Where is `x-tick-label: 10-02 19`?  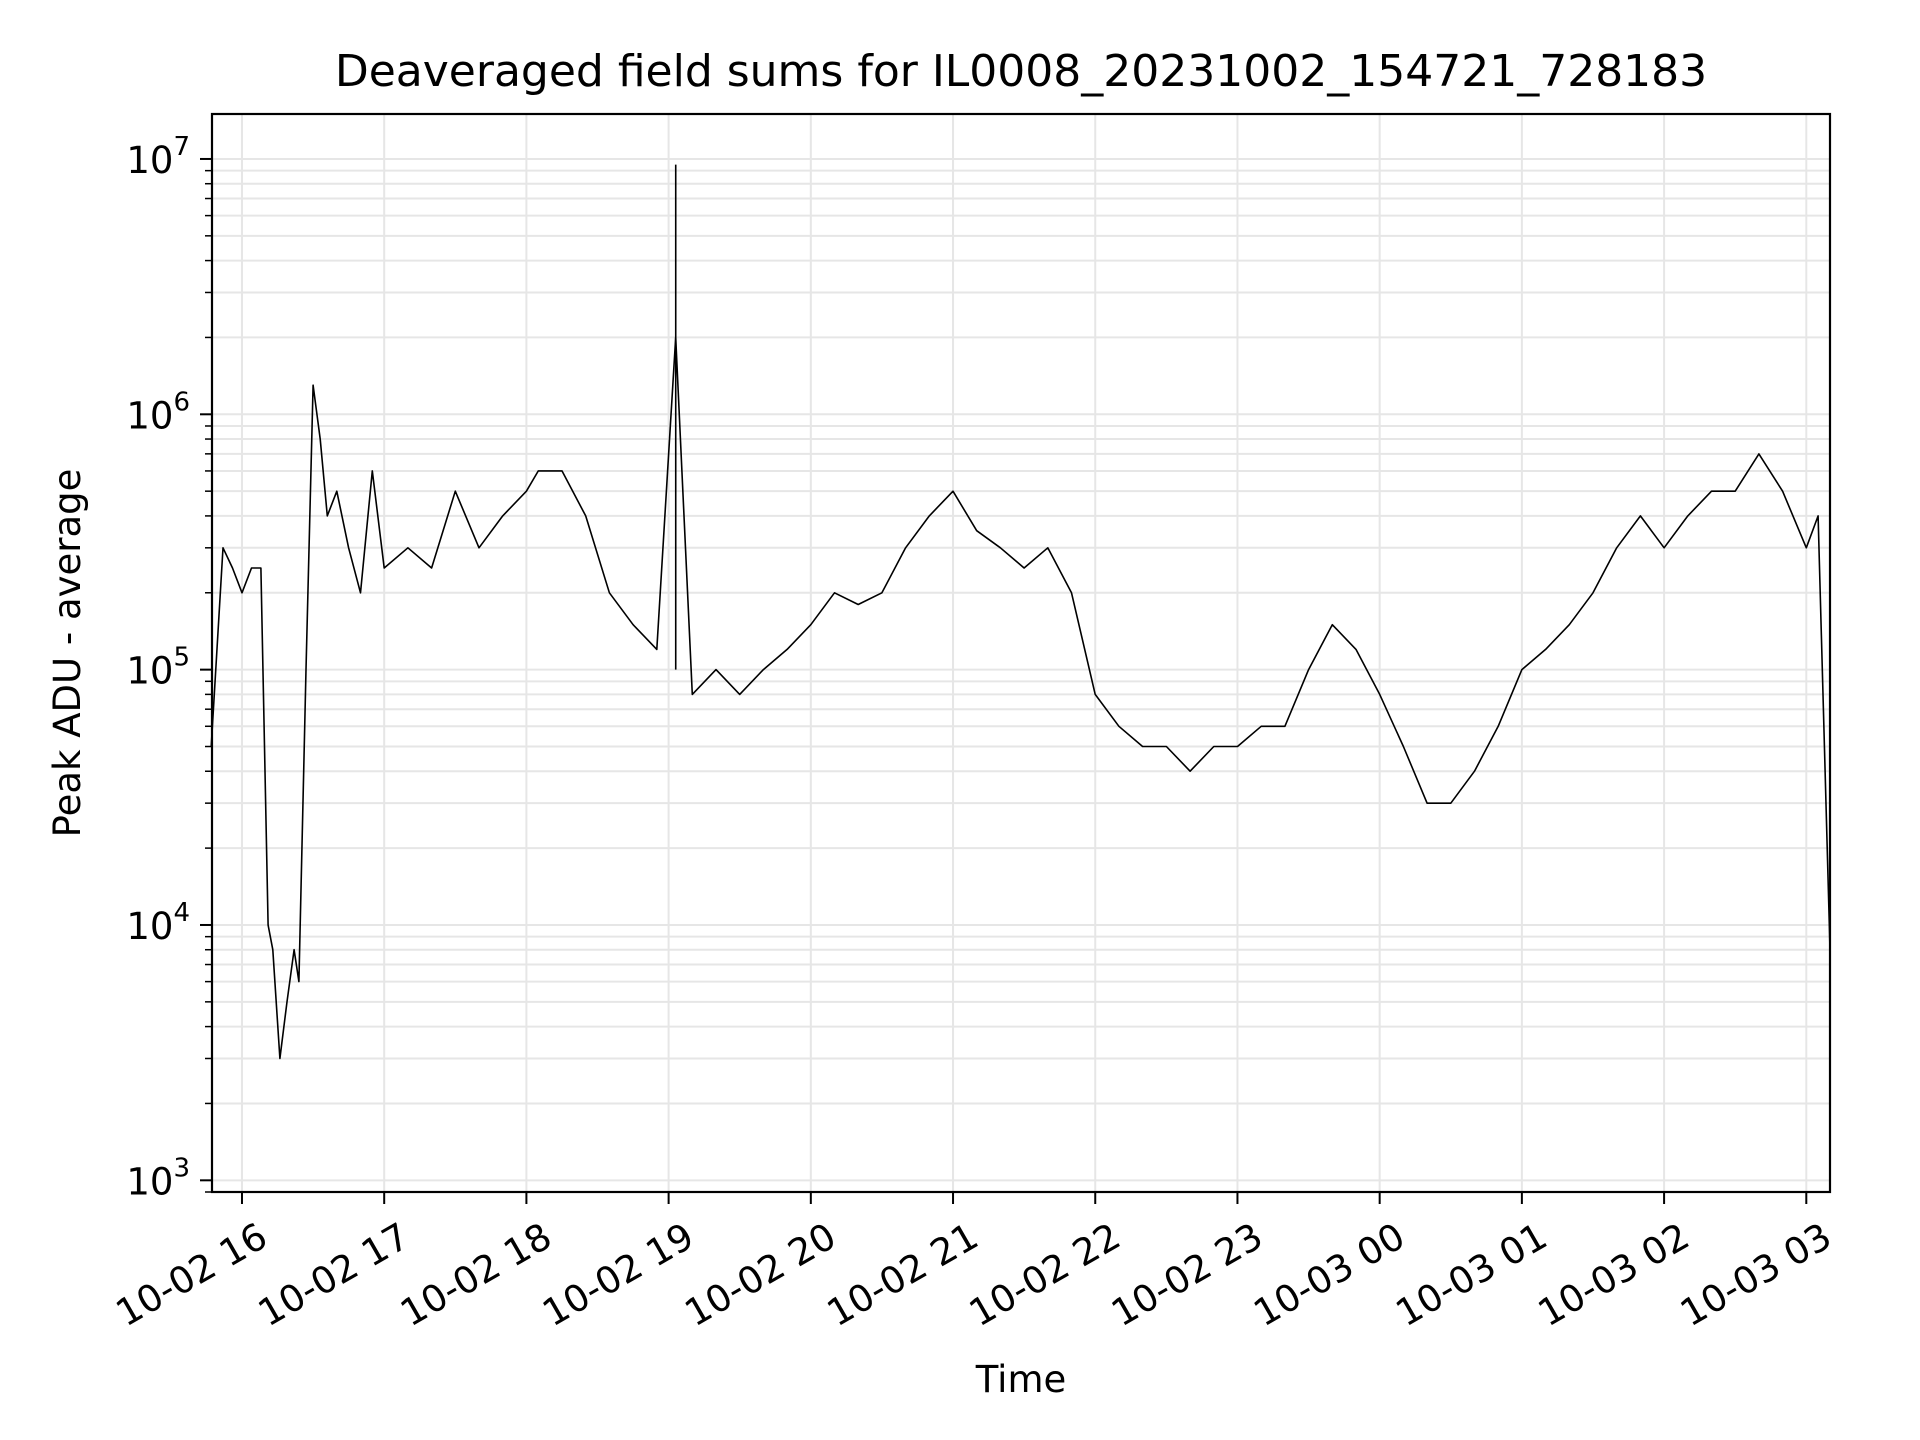 x-tick-label: 10-02 19 is located at coordinates (618, 1275).